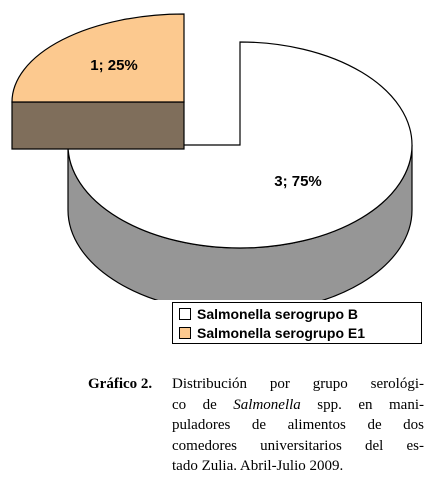 Image resolution: width=436 pixels, height=488 pixels. What do you see at coordinates (120, 384) in the screenshot?
I see `caption-label: Gráfico 2.` at bounding box center [120, 384].